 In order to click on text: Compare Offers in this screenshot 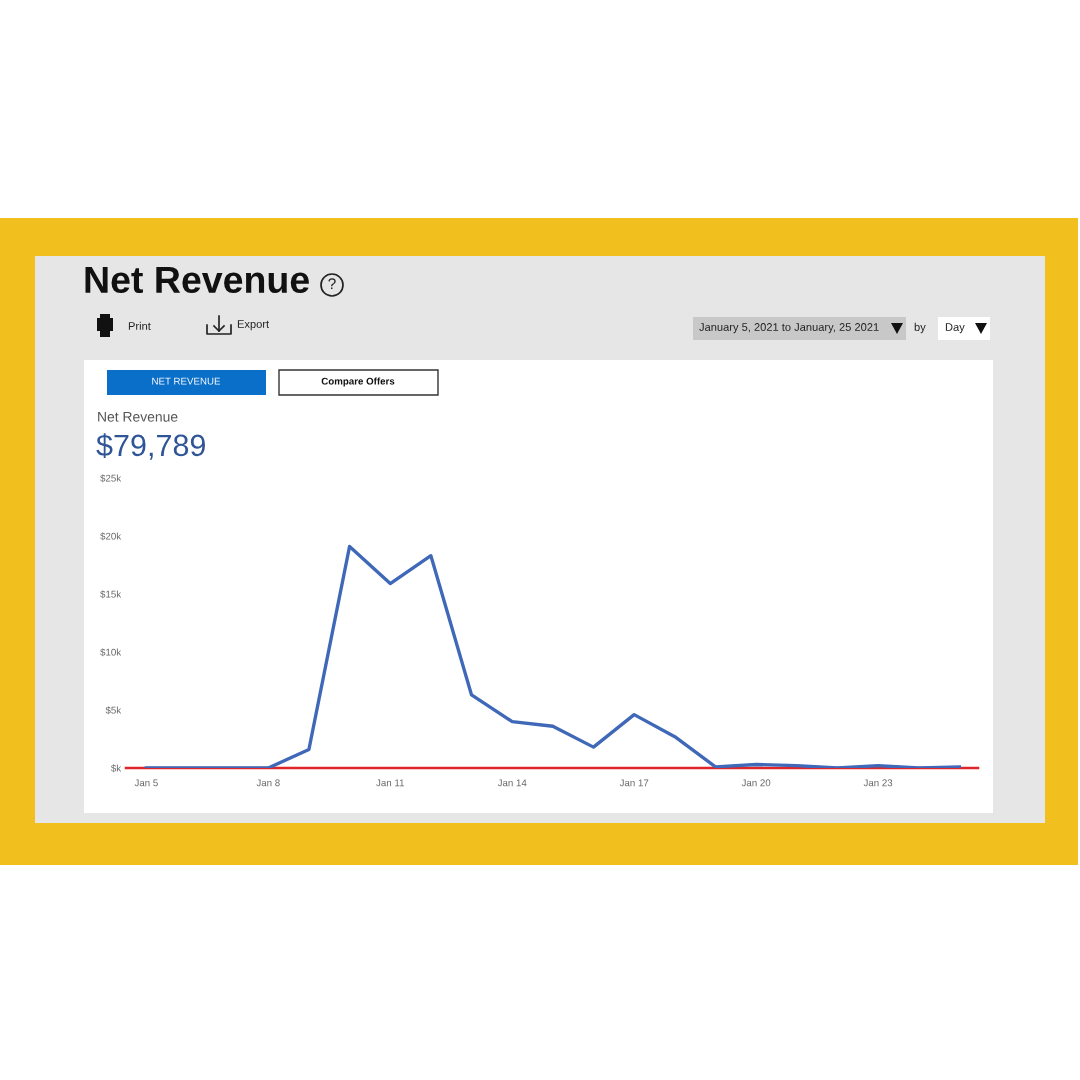, I will do `click(358, 382)`.